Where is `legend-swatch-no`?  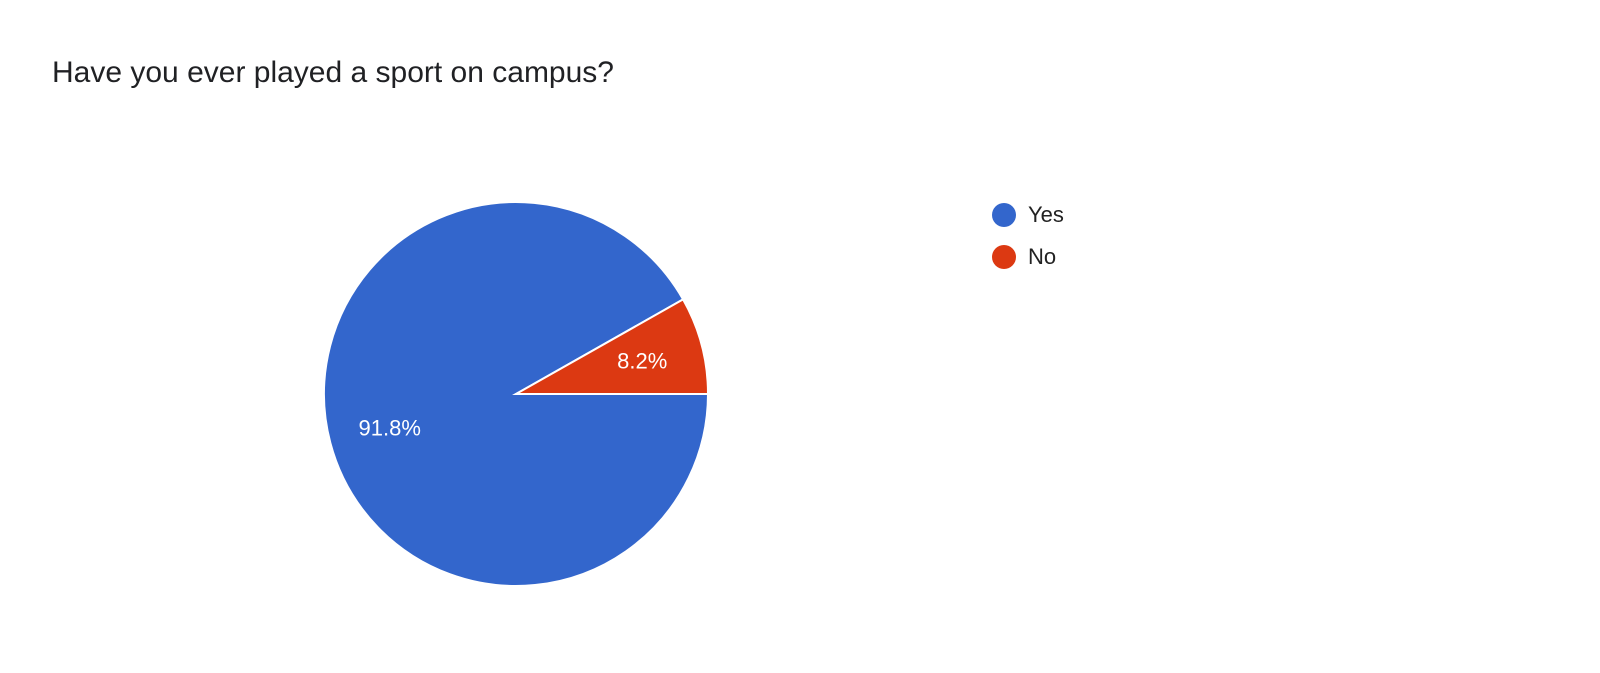 legend-swatch-no is located at coordinates (1004, 257).